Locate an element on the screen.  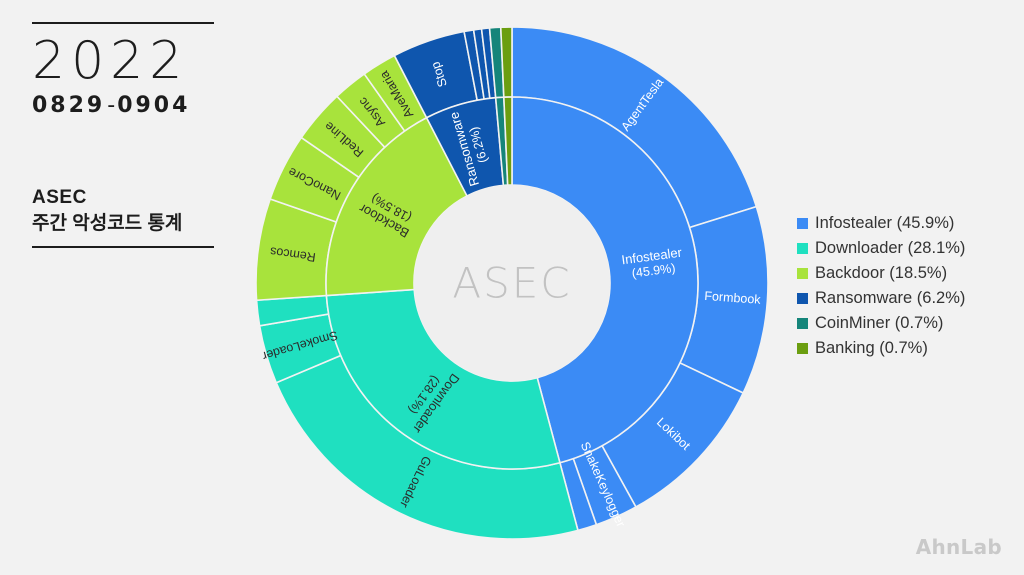
center-hole is located at coordinates (512, 283).